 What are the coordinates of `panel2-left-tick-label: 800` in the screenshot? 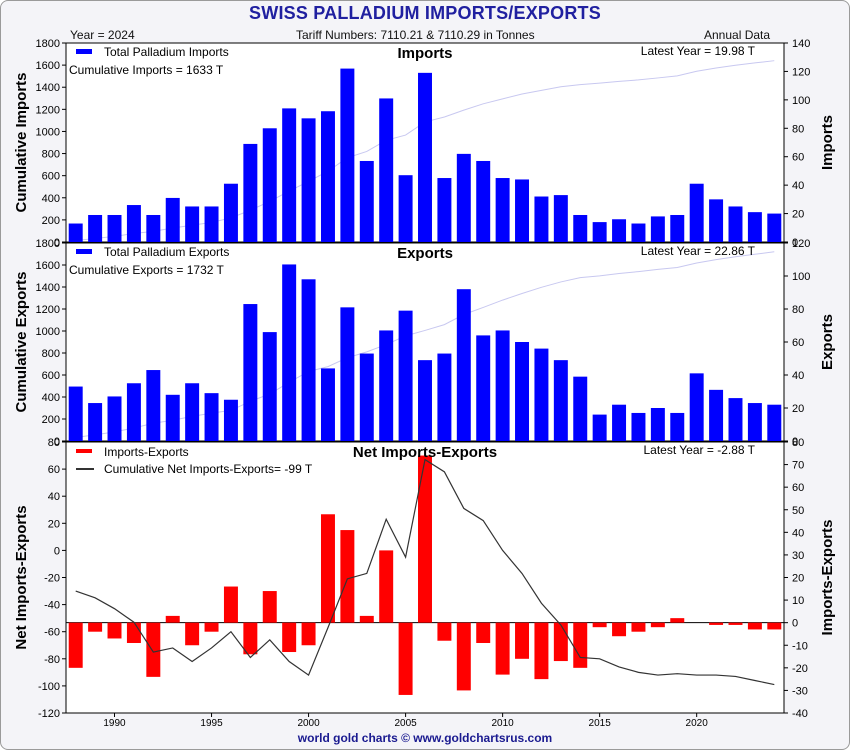 It's located at (51, 354).